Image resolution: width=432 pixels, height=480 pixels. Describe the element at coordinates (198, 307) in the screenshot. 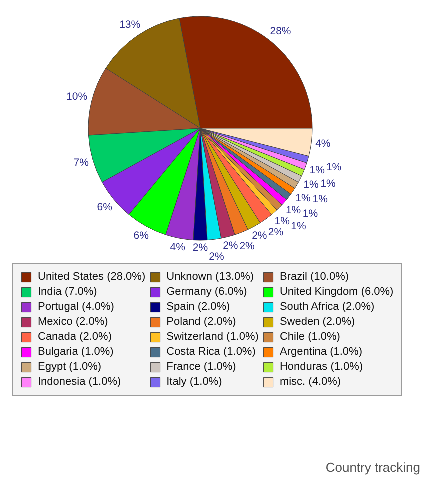

I see `legend-label: Spain (2.0%)` at that location.